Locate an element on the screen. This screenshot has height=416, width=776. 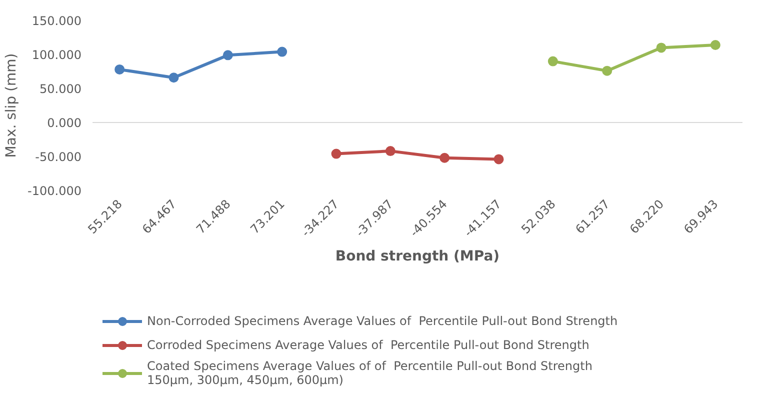
y-tick-label: 150.000 is located at coordinates (57, 21).